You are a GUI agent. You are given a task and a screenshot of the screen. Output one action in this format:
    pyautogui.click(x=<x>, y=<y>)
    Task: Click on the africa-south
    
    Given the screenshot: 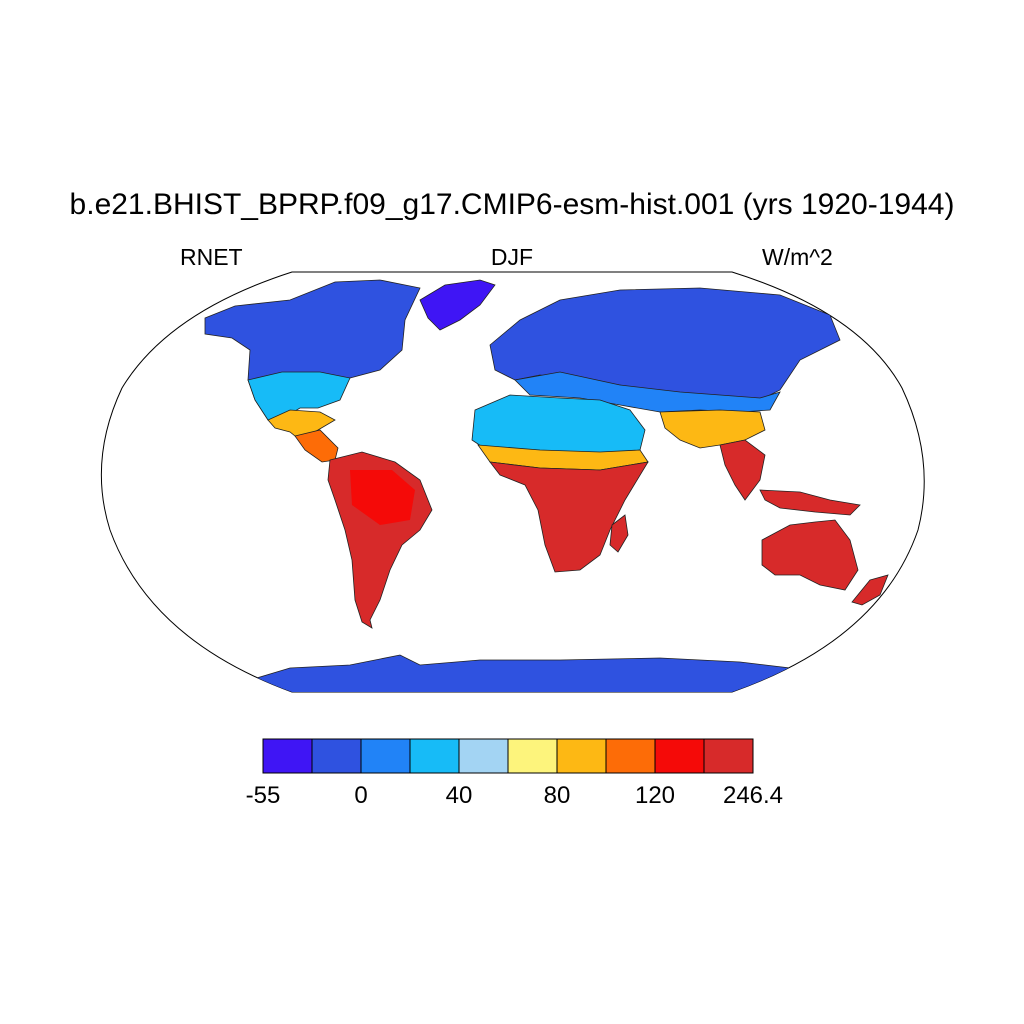 What is the action you would take?
    pyautogui.click(x=569, y=517)
    